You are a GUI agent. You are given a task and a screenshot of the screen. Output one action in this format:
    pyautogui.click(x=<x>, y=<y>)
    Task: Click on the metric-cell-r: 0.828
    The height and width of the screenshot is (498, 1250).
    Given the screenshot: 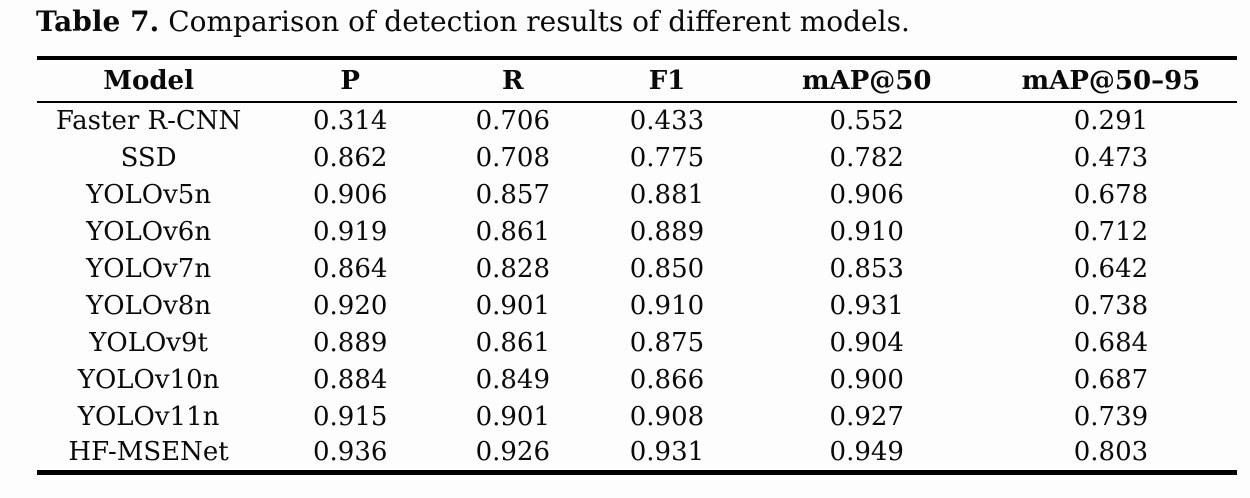 What is the action you would take?
    pyautogui.click(x=512, y=268)
    